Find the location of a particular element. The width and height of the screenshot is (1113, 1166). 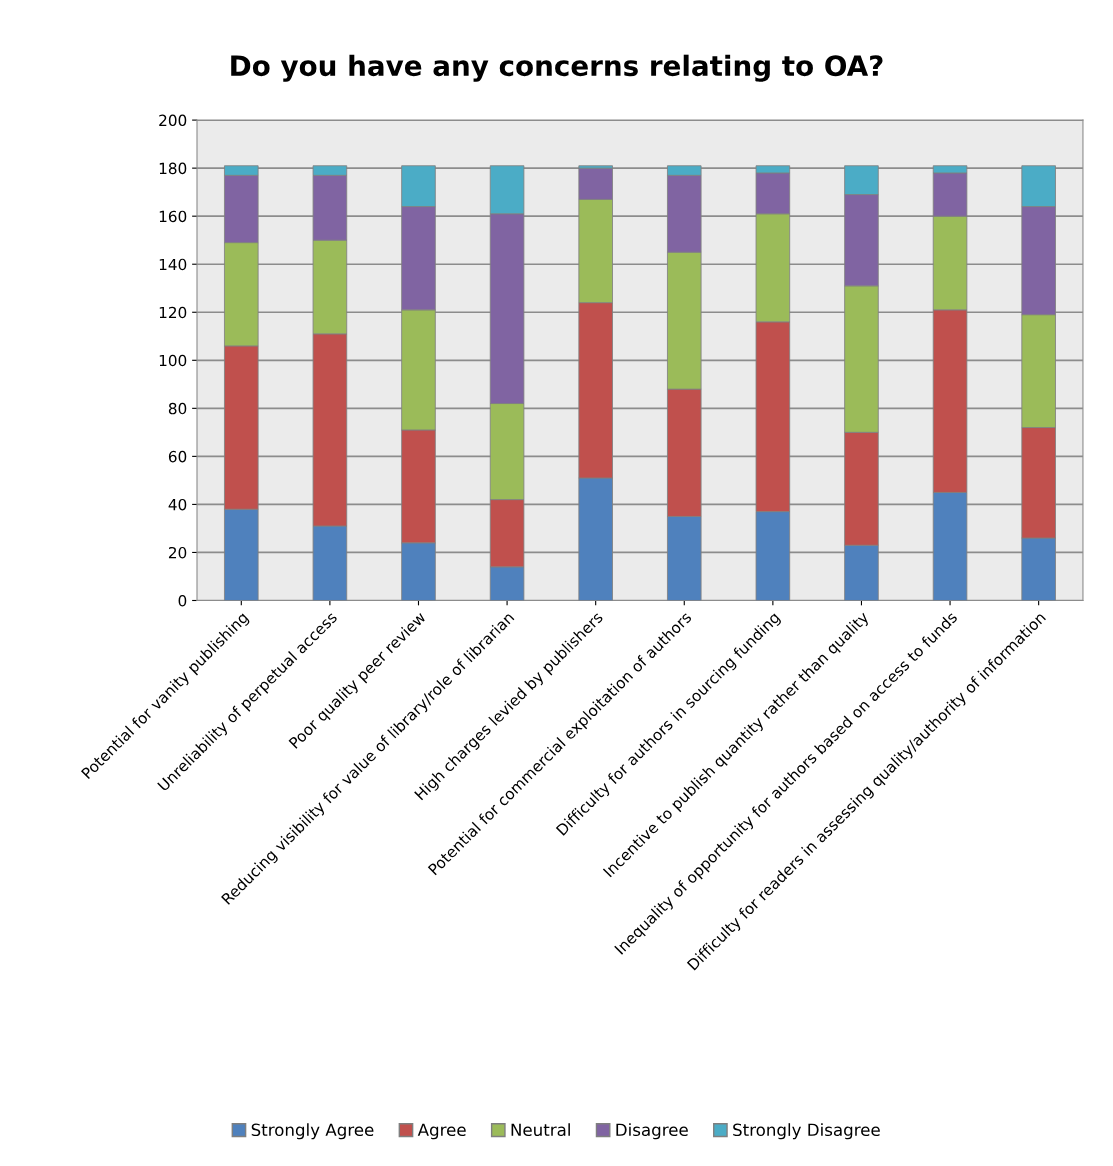

y-tick-label: 160 is located at coordinates (173, 216).